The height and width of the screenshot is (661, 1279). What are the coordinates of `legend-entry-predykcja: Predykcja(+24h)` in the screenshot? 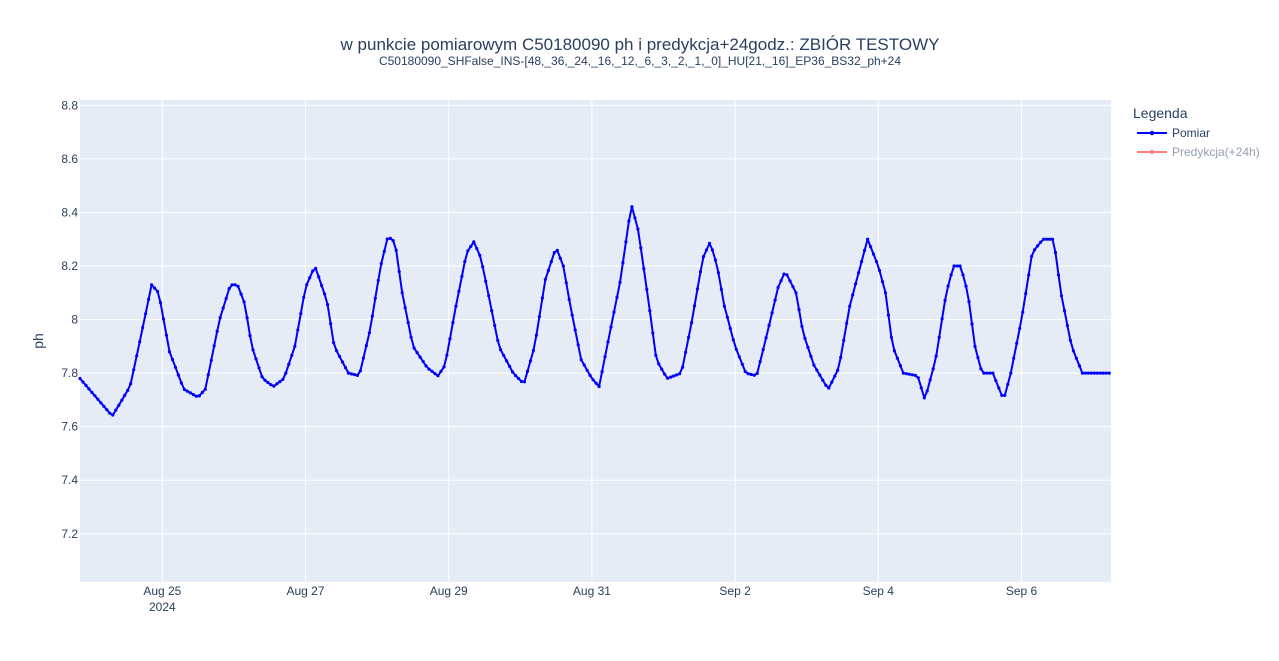 It's located at (1198, 152).